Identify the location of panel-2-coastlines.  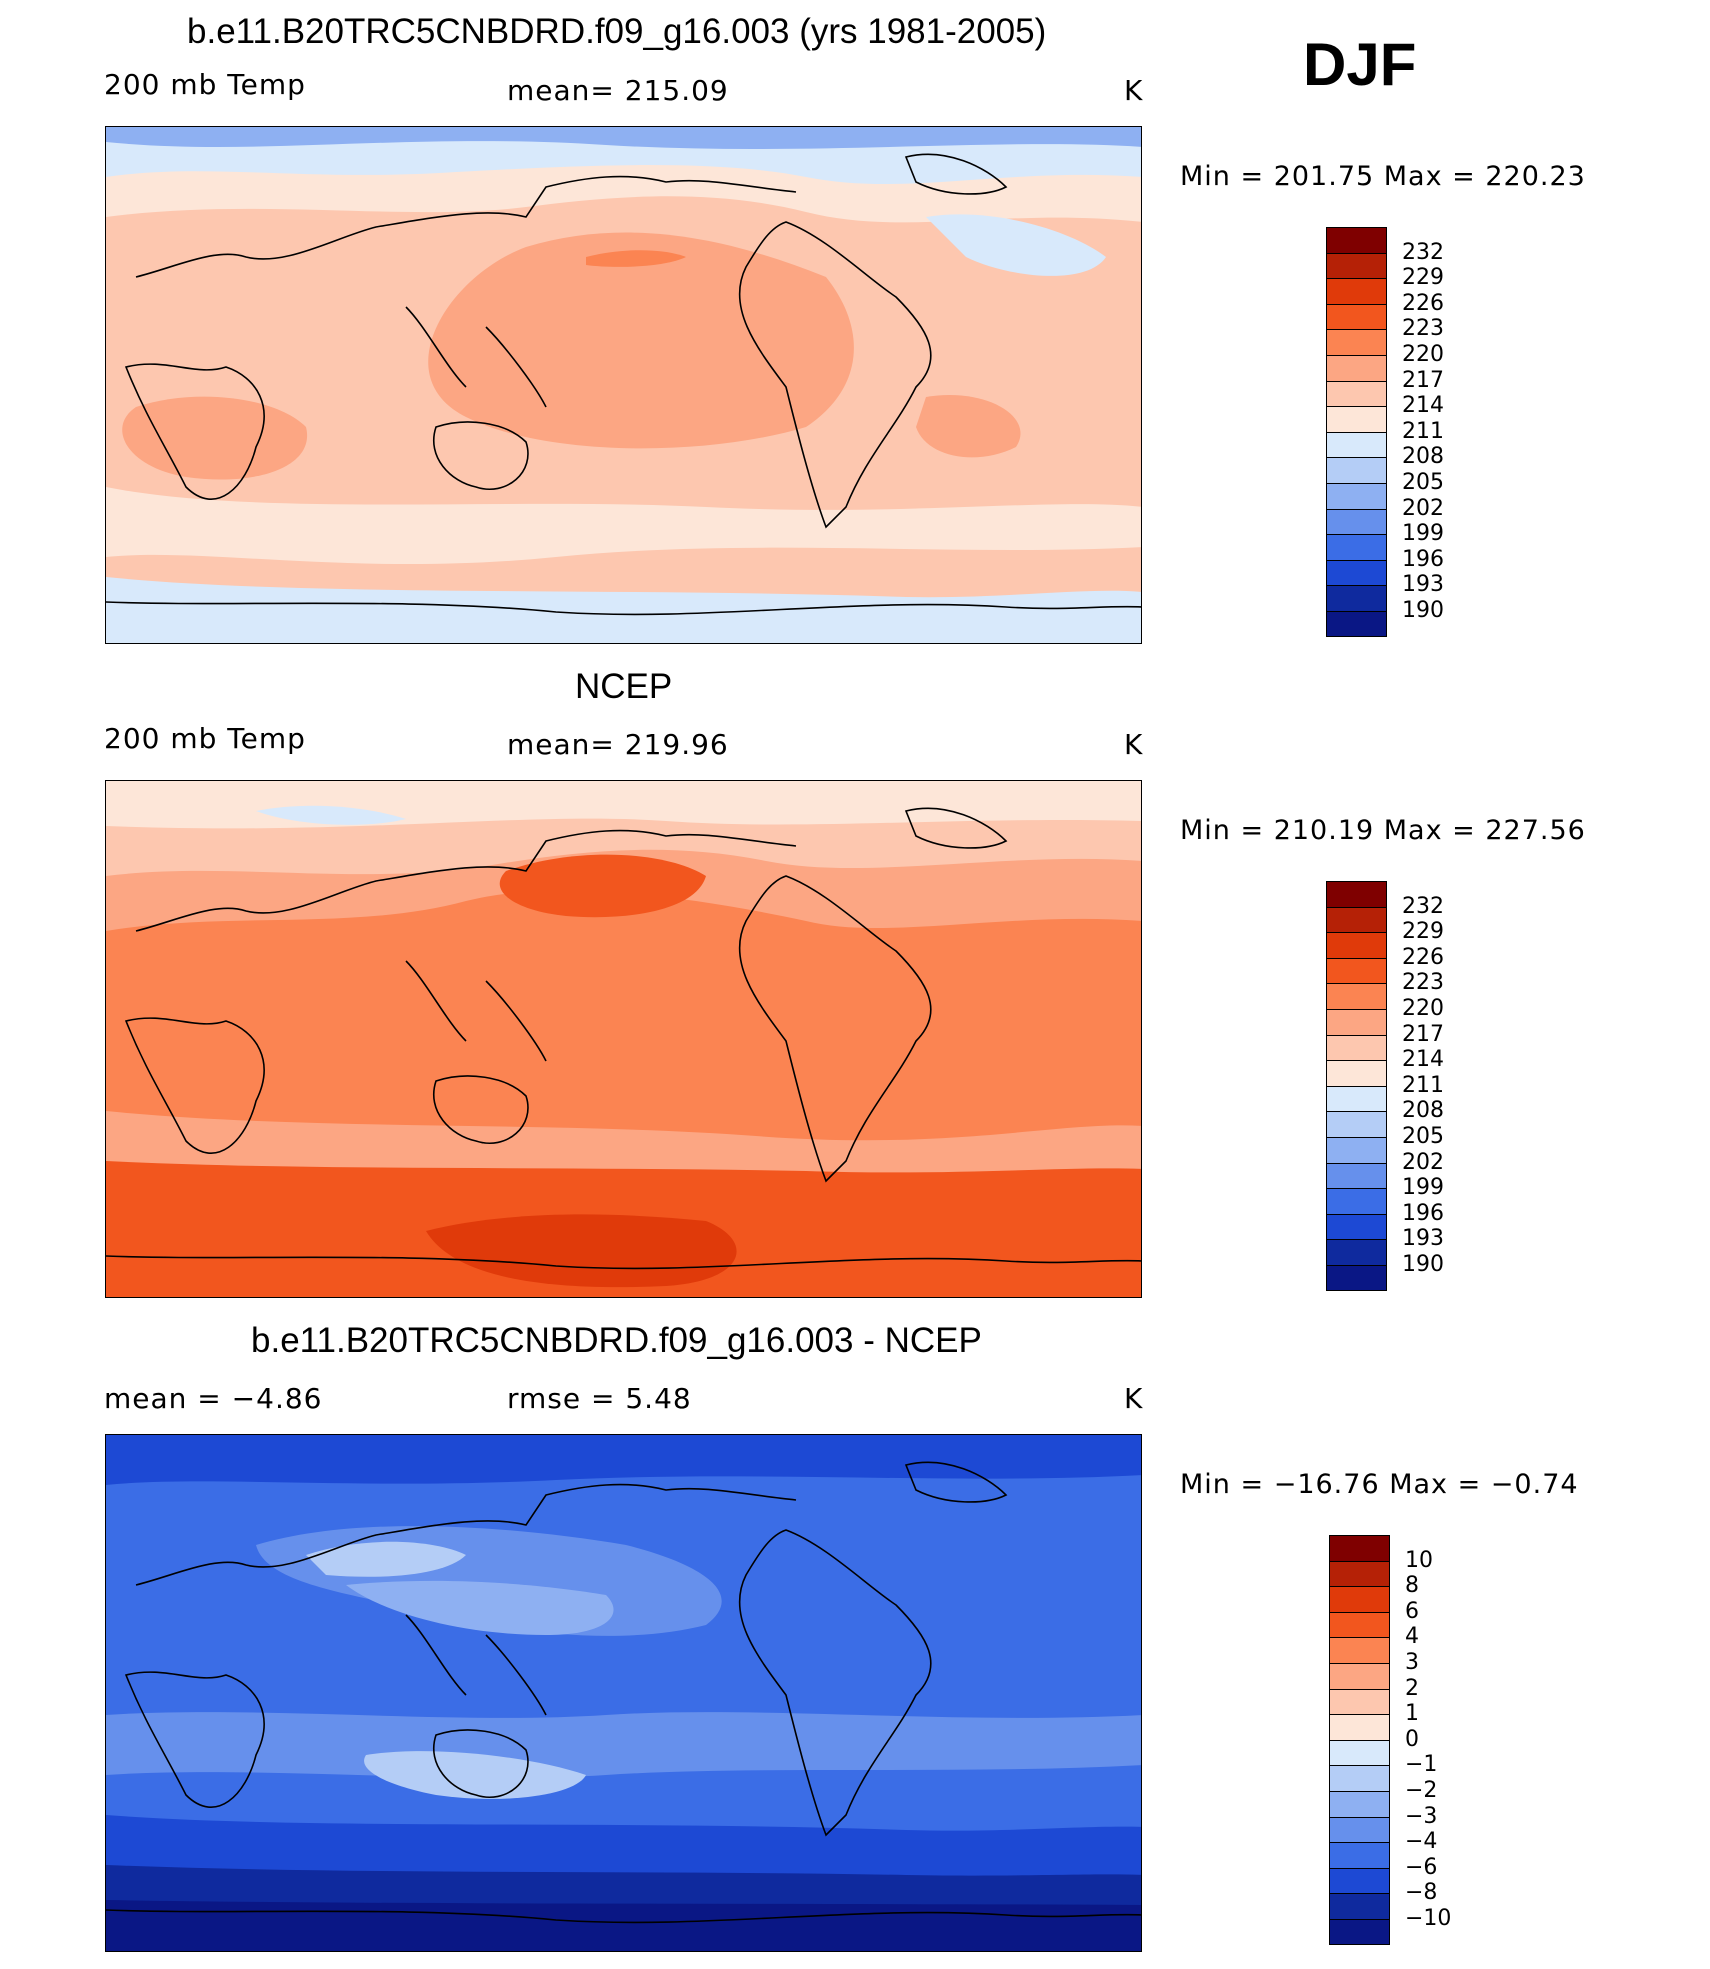
(623, 1038).